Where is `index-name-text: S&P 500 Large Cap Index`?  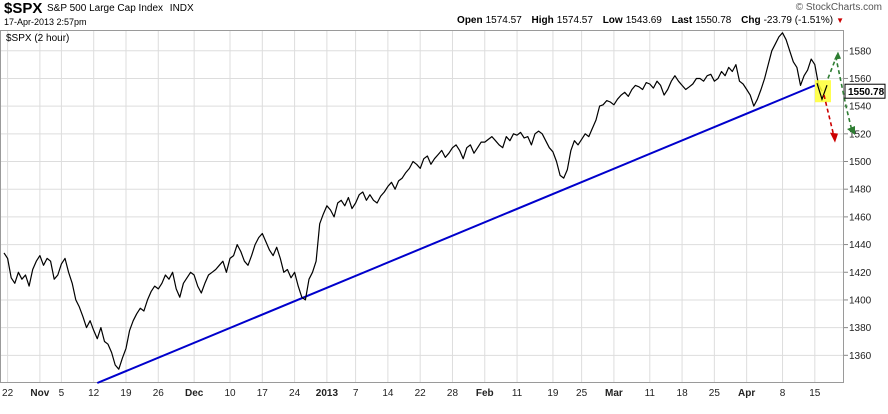 index-name-text: S&P 500 Large Cap Index is located at coordinates (105, 8).